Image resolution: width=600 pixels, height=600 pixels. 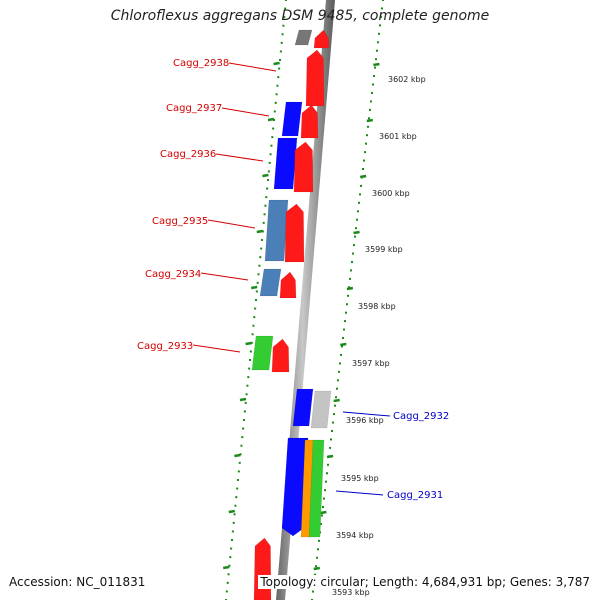 What do you see at coordinates (194, 108) in the screenshot?
I see `gene-label: Cagg_2937` at bounding box center [194, 108].